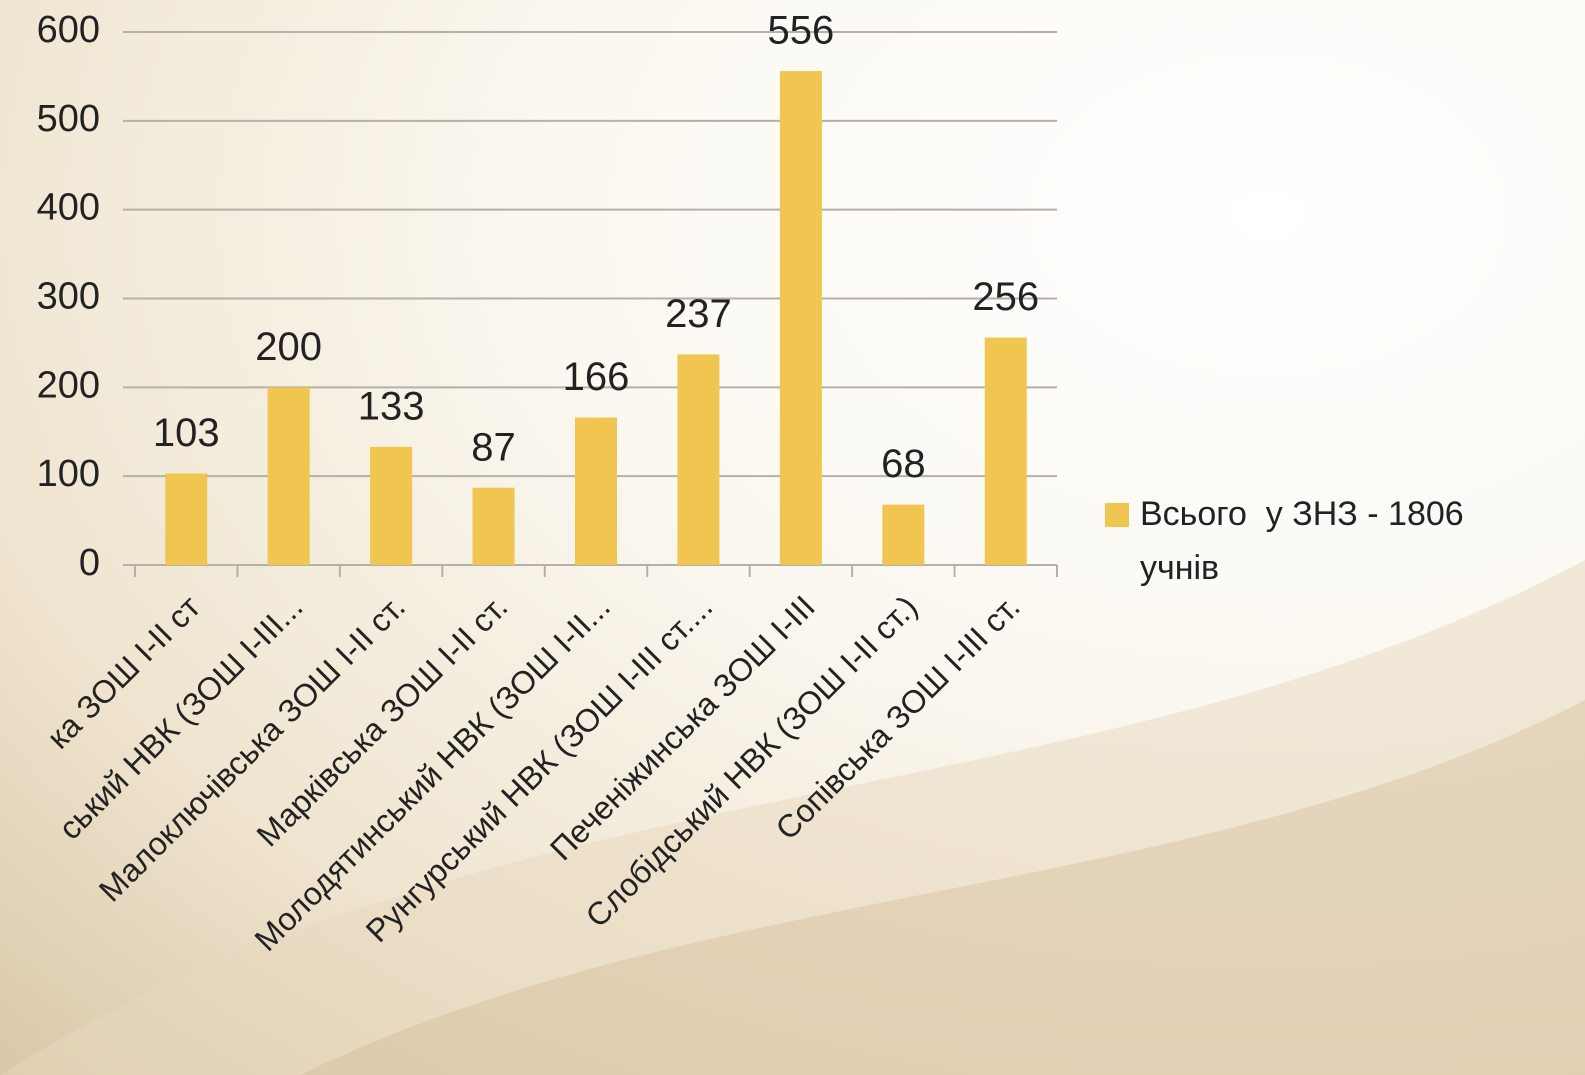 This screenshot has width=1585, height=1075. What do you see at coordinates (1005, 297) in the screenshot?
I see `data-label: 256` at bounding box center [1005, 297].